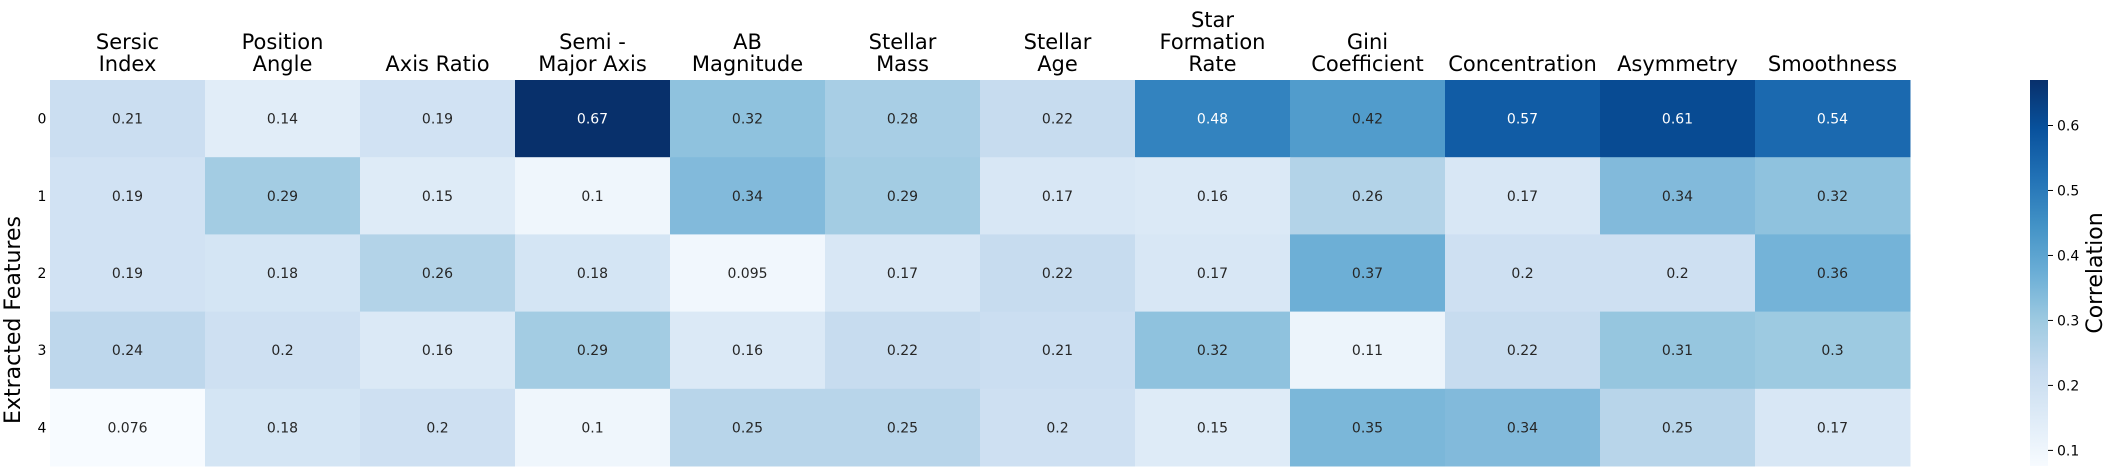 The width and height of the screenshot is (2112, 476). I want to click on cell-value-label: 0.31, so click(1677, 351).